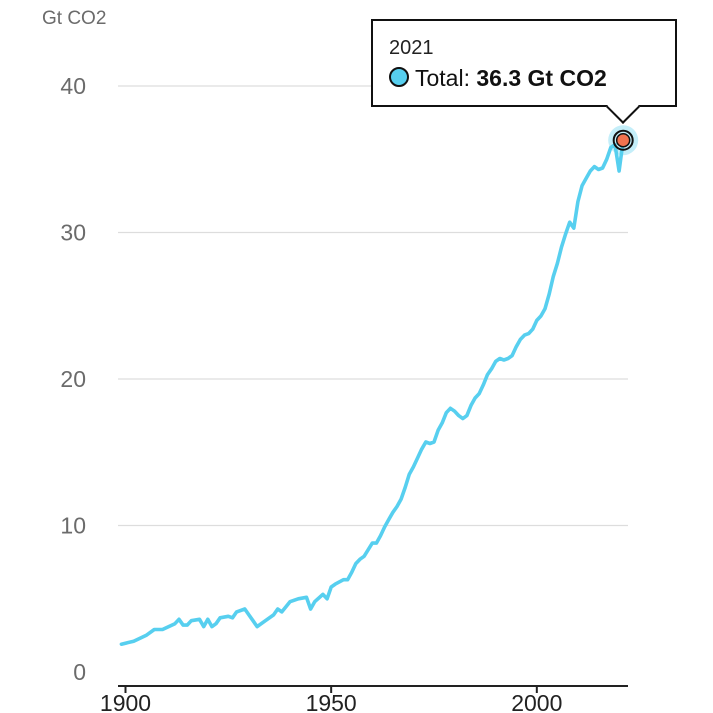  What do you see at coordinates (541, 78) in the screenshot?
I see `tooltip-value: 36.3 Gt CO2` at bounding box center [541, 78].